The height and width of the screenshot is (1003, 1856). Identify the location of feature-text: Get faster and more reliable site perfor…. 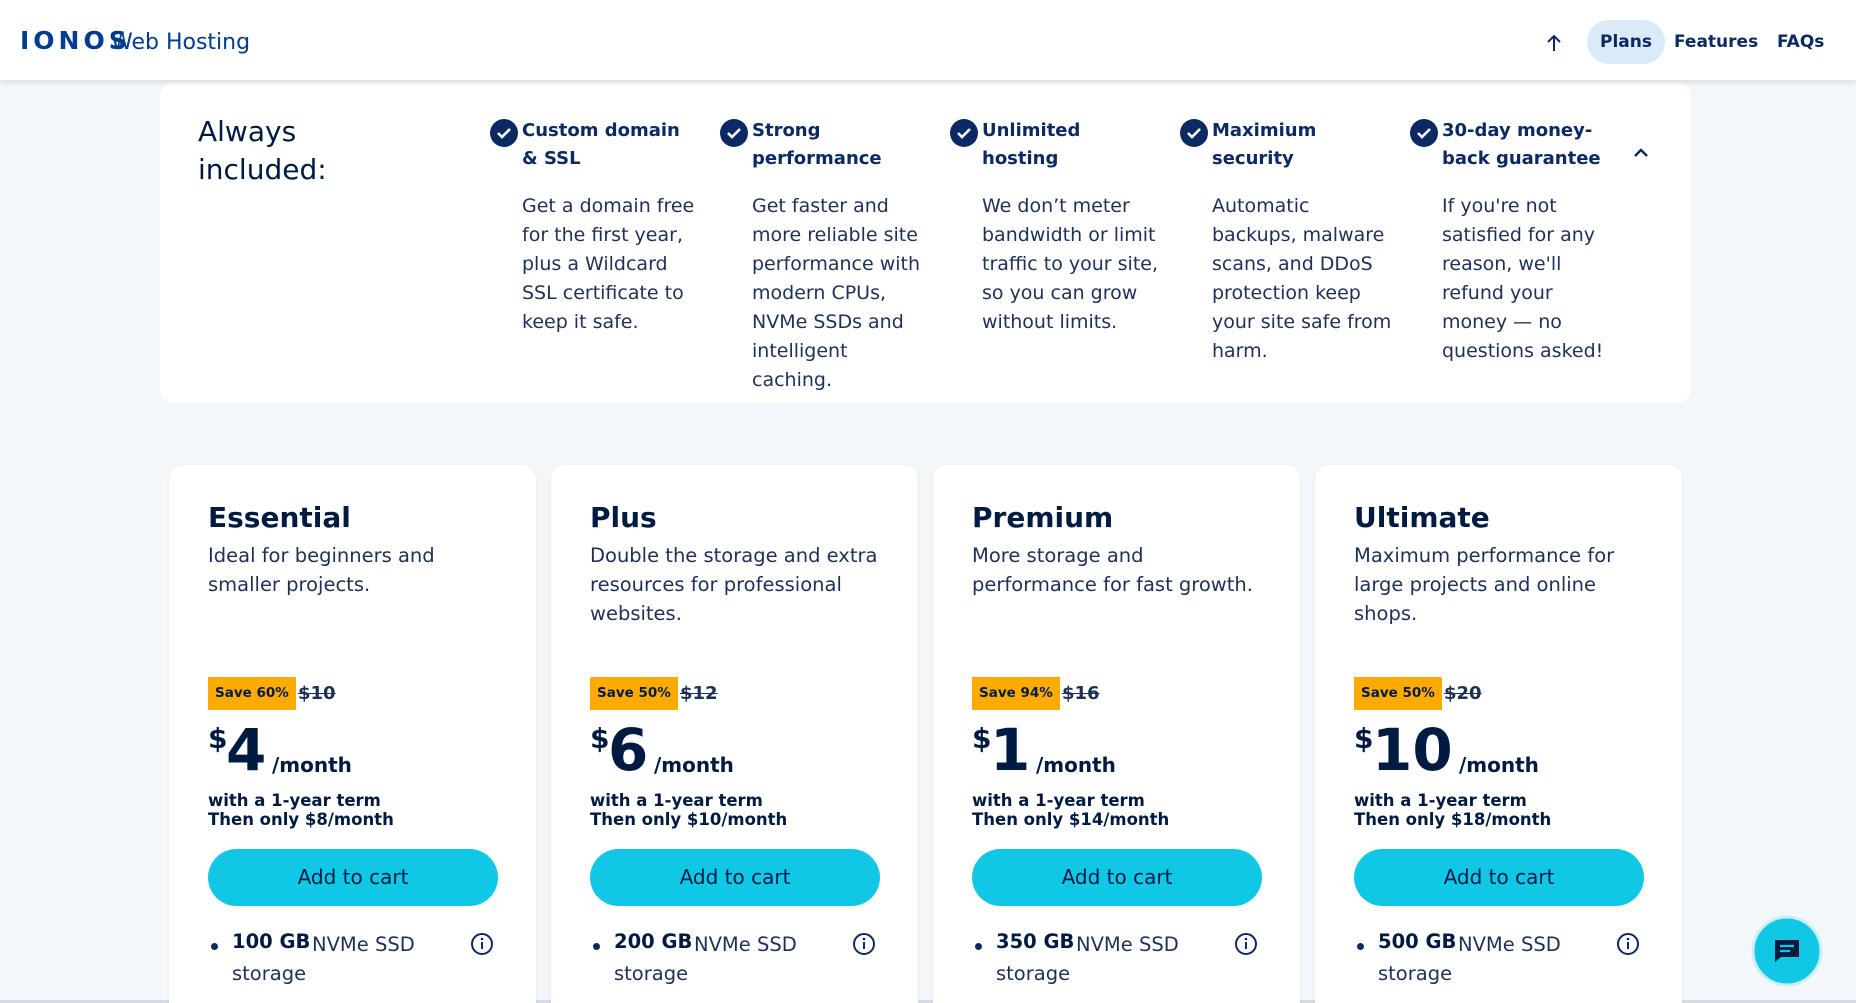
(836, 293).